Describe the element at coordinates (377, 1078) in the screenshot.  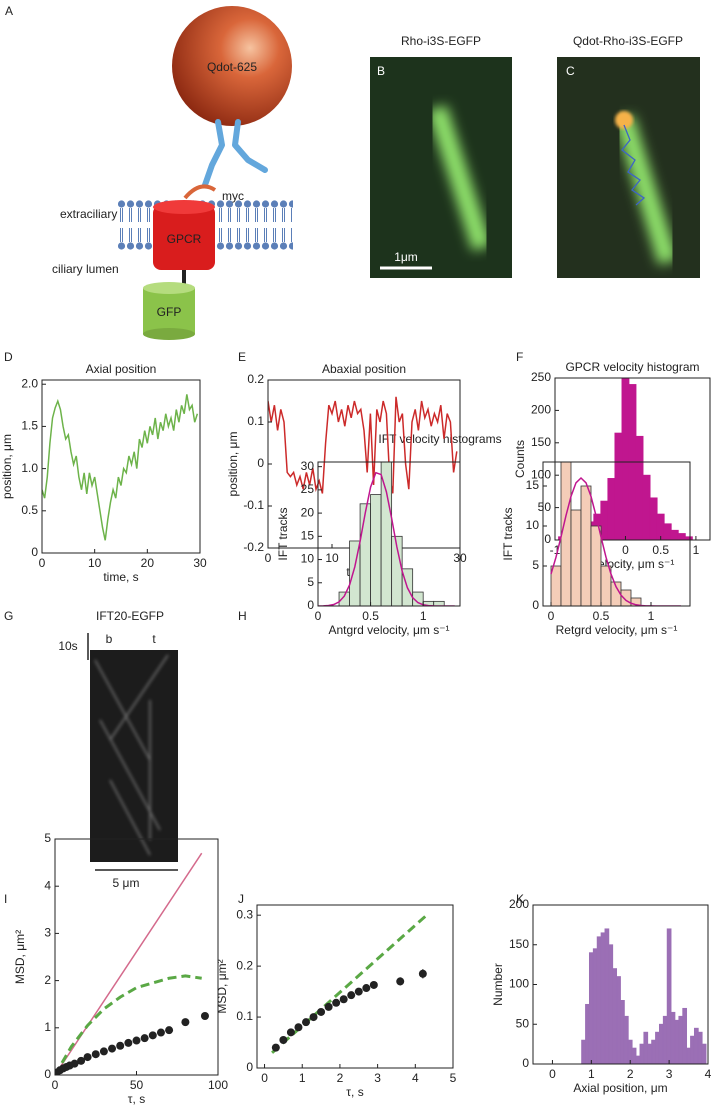
I see `x-tick-label: 3` at that location.